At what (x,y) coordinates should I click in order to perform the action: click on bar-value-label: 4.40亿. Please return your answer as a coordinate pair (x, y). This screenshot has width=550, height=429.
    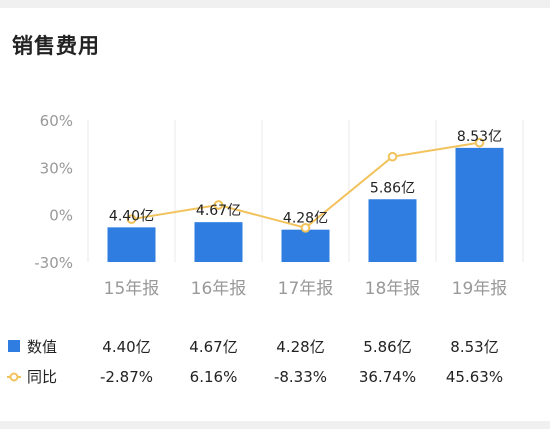
    Looking at the image, I should click on (131, 216).